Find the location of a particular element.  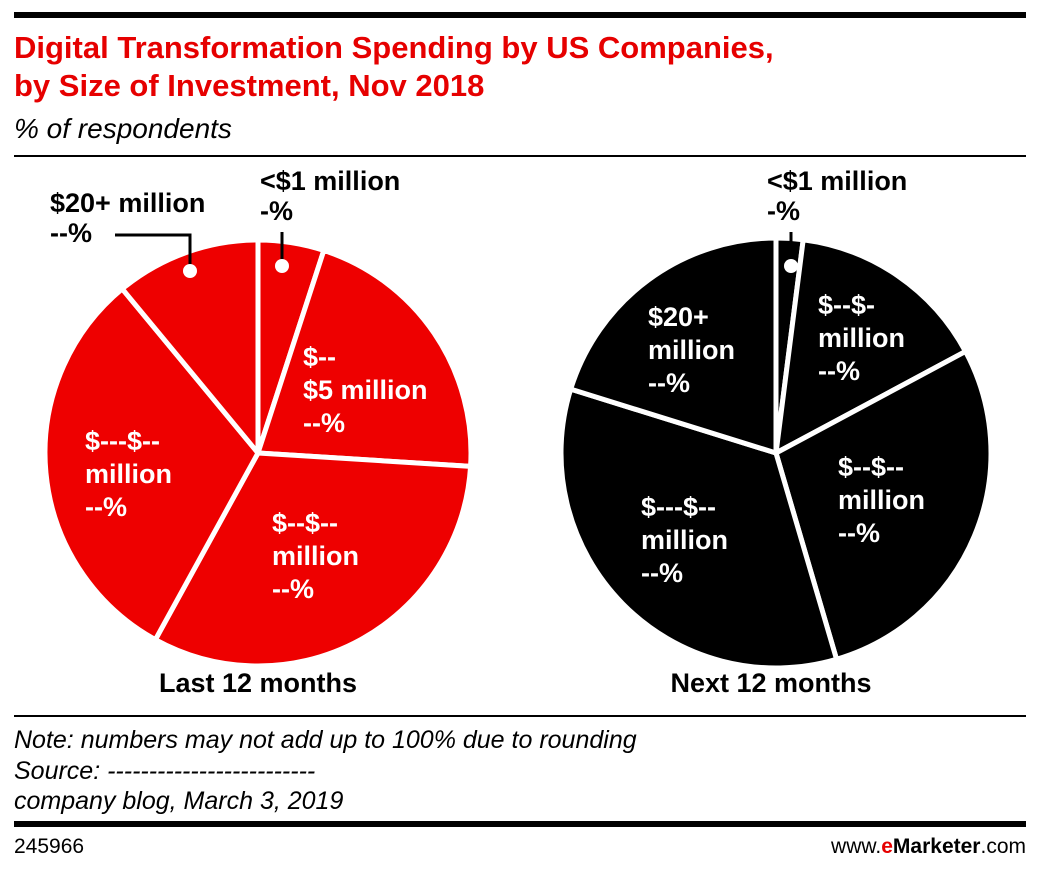

chart-id: 245966 is located at coordinates (49, 846).